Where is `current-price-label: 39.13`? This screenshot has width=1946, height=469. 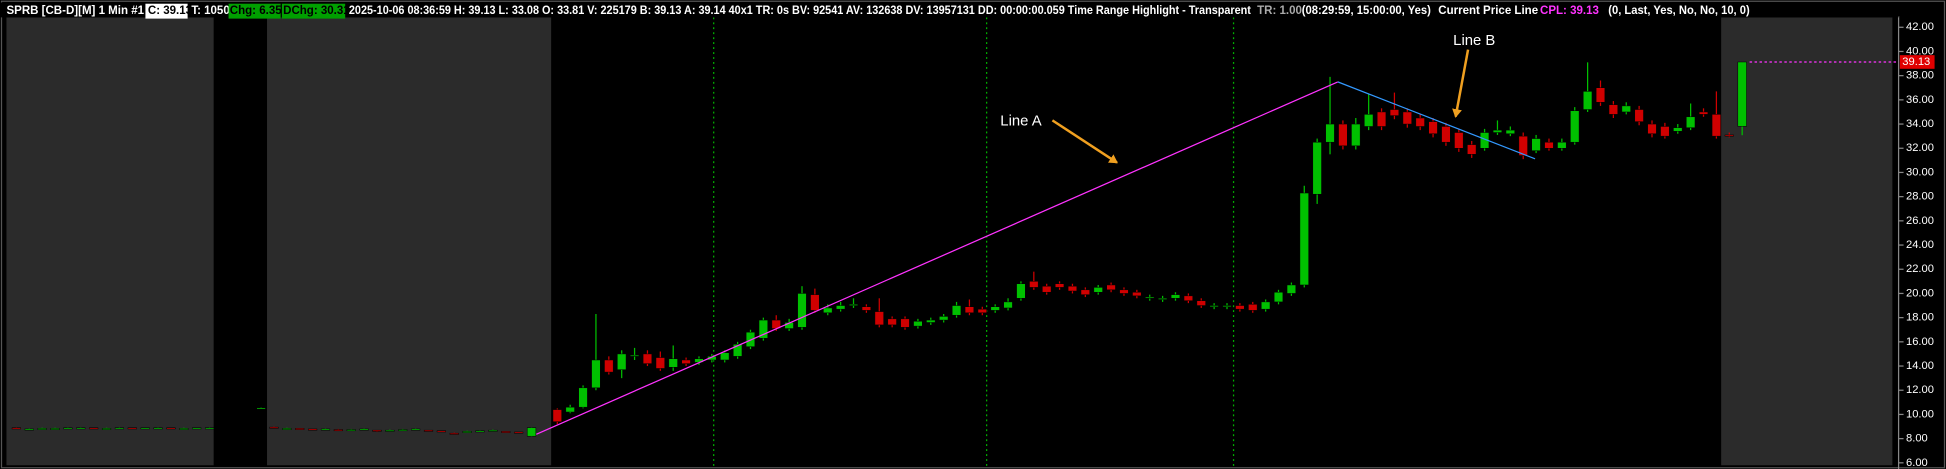
current-price-label: 39.13 is located at coordinates (1916, 62).